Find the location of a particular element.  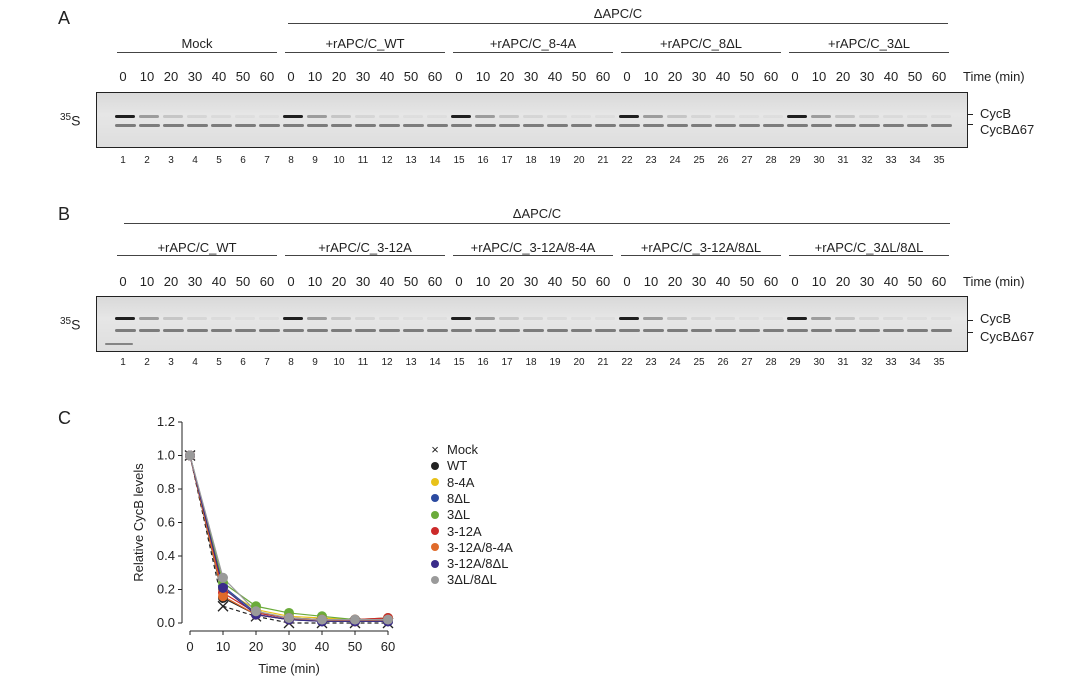

panel-b-cycb-delta67-label: CycBΔ67 is located at coordinates (1007, 336).